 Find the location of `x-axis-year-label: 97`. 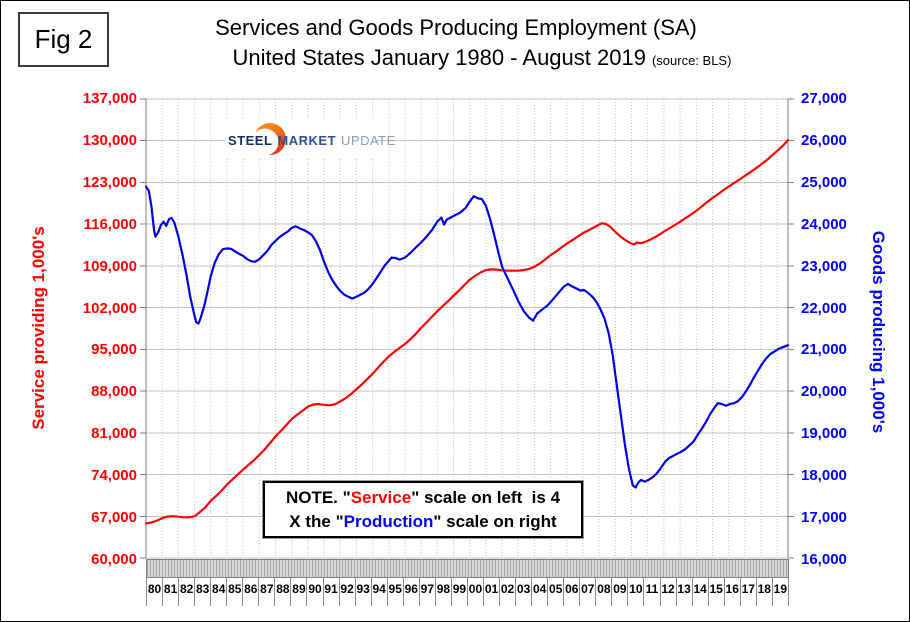

x-axis-year-label: 97 is located at coordinates (426, 592).